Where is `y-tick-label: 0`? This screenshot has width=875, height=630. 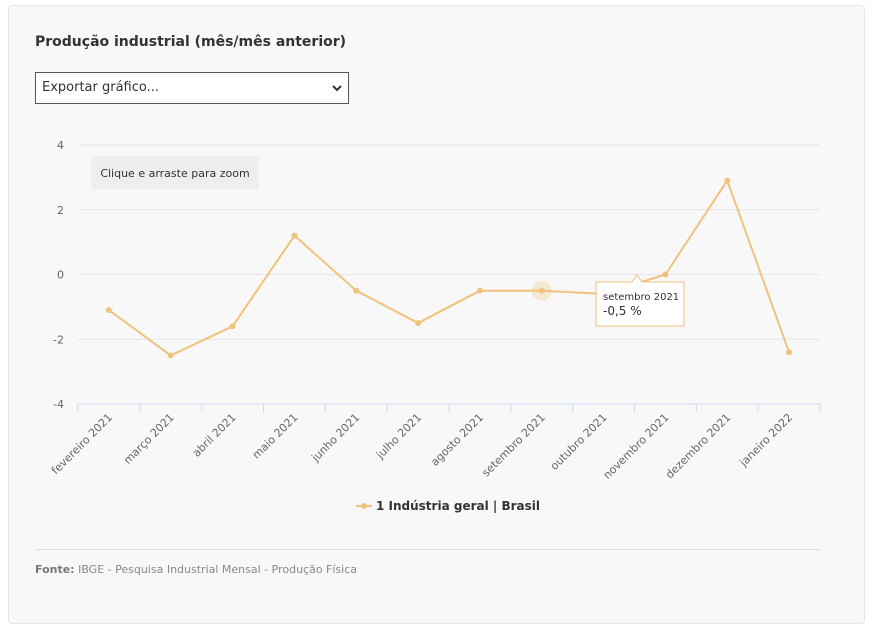 y-tick-label: 0 is located at coordinates (60, 275).